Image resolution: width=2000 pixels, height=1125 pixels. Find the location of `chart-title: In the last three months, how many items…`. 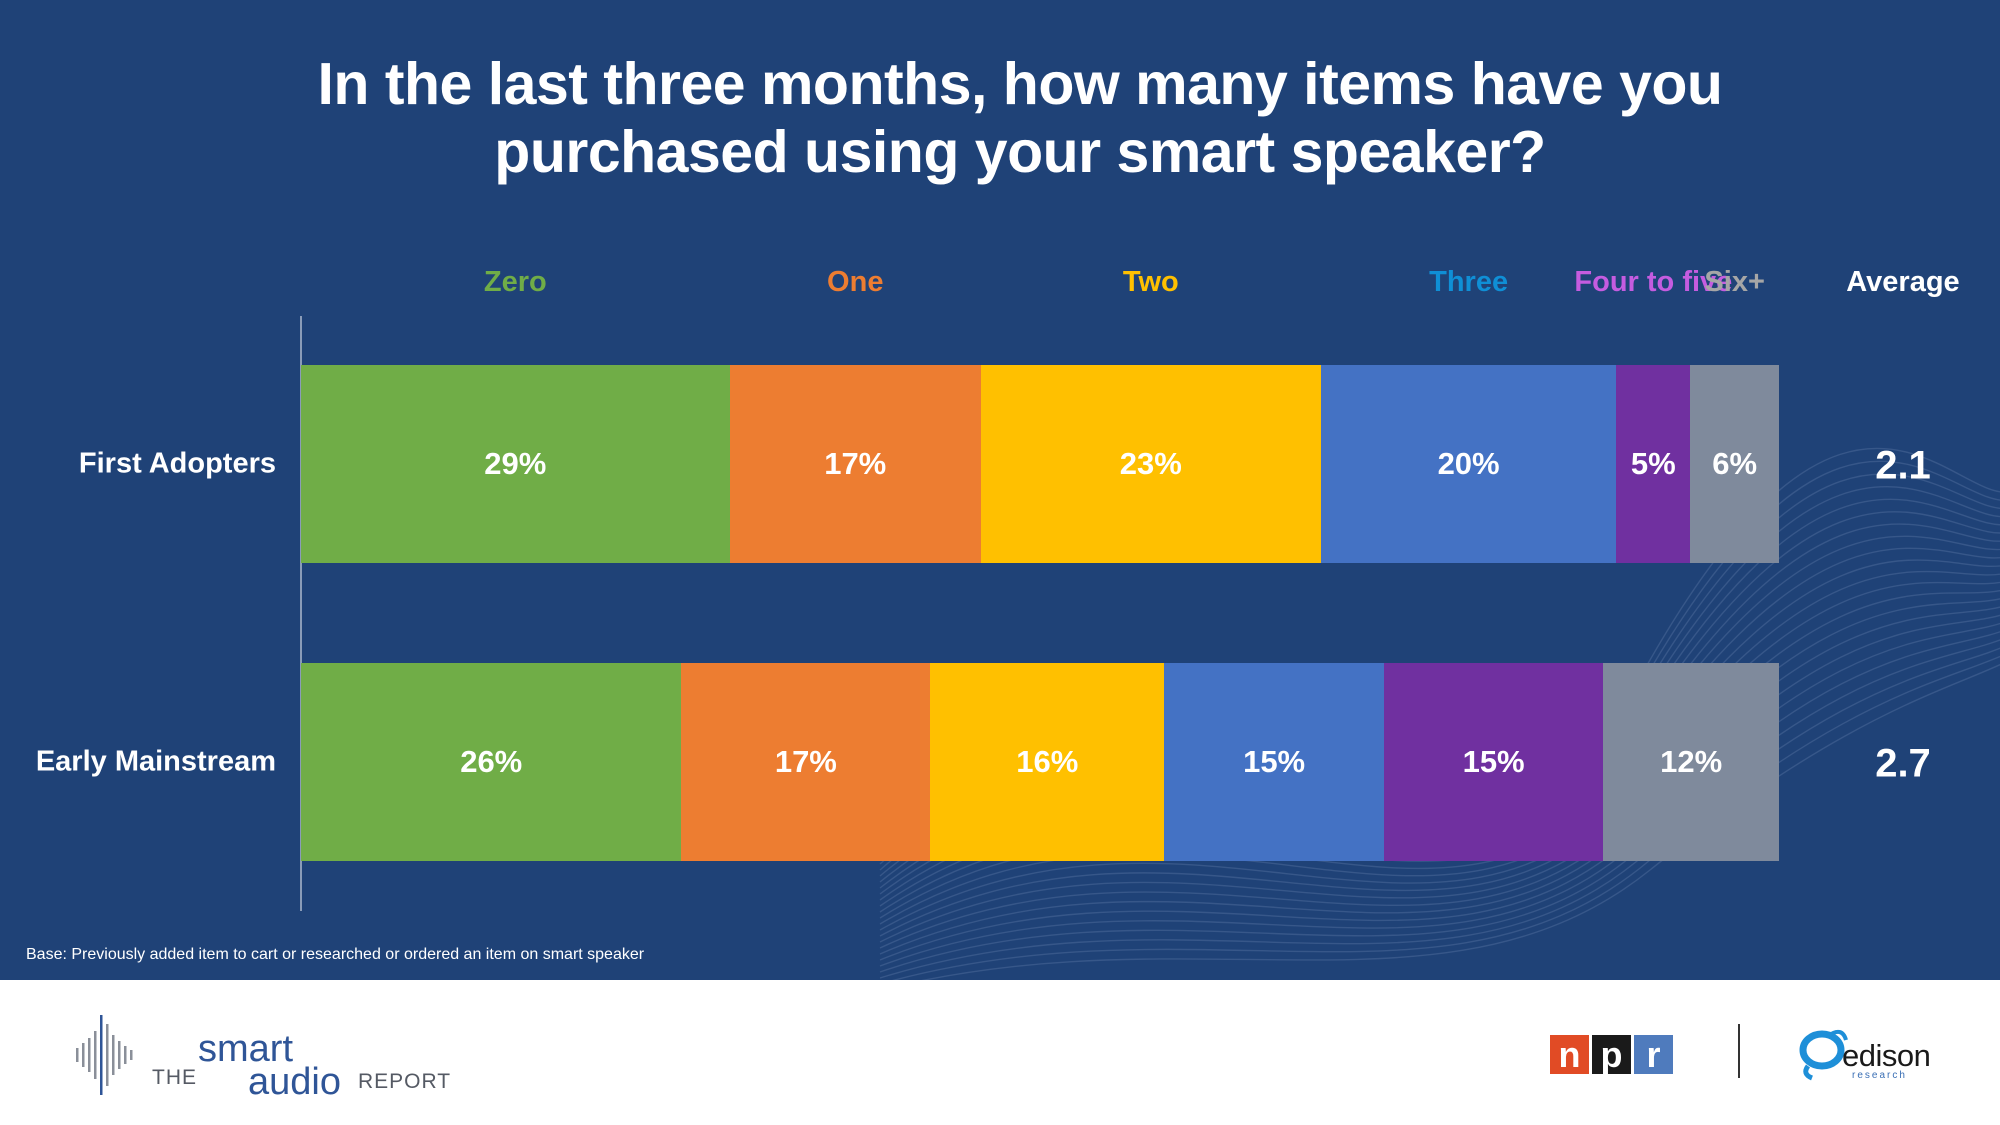

chart-title: In the last three months, how many items… is located at coordinates (1020, 118).